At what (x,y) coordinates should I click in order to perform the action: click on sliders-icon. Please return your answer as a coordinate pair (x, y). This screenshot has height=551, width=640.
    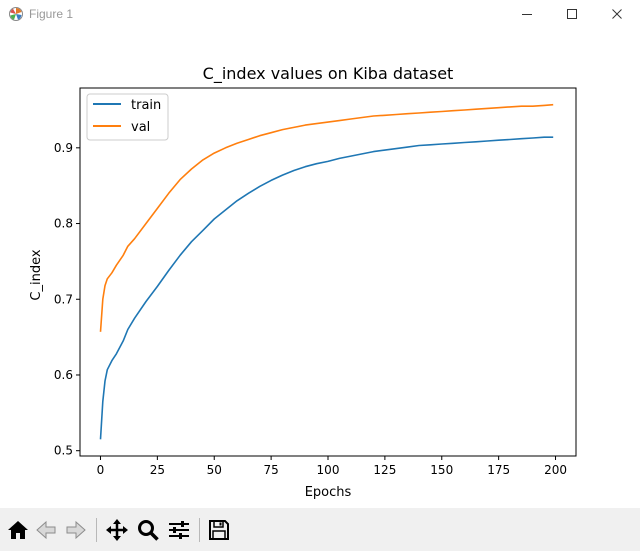
    Looking at the image, I should click on (179, 530).